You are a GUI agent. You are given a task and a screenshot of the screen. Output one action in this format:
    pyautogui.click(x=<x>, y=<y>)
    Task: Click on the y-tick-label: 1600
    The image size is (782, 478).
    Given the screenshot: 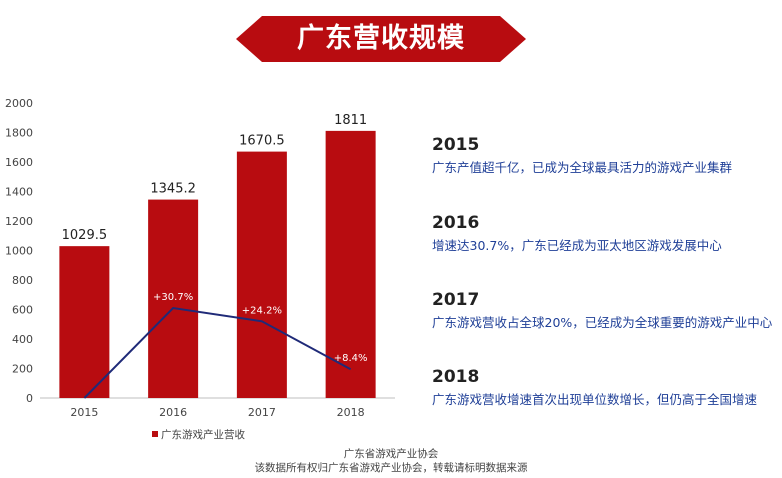 What is the action you would take?
    pyautogui.click(x=19, y=162)
    